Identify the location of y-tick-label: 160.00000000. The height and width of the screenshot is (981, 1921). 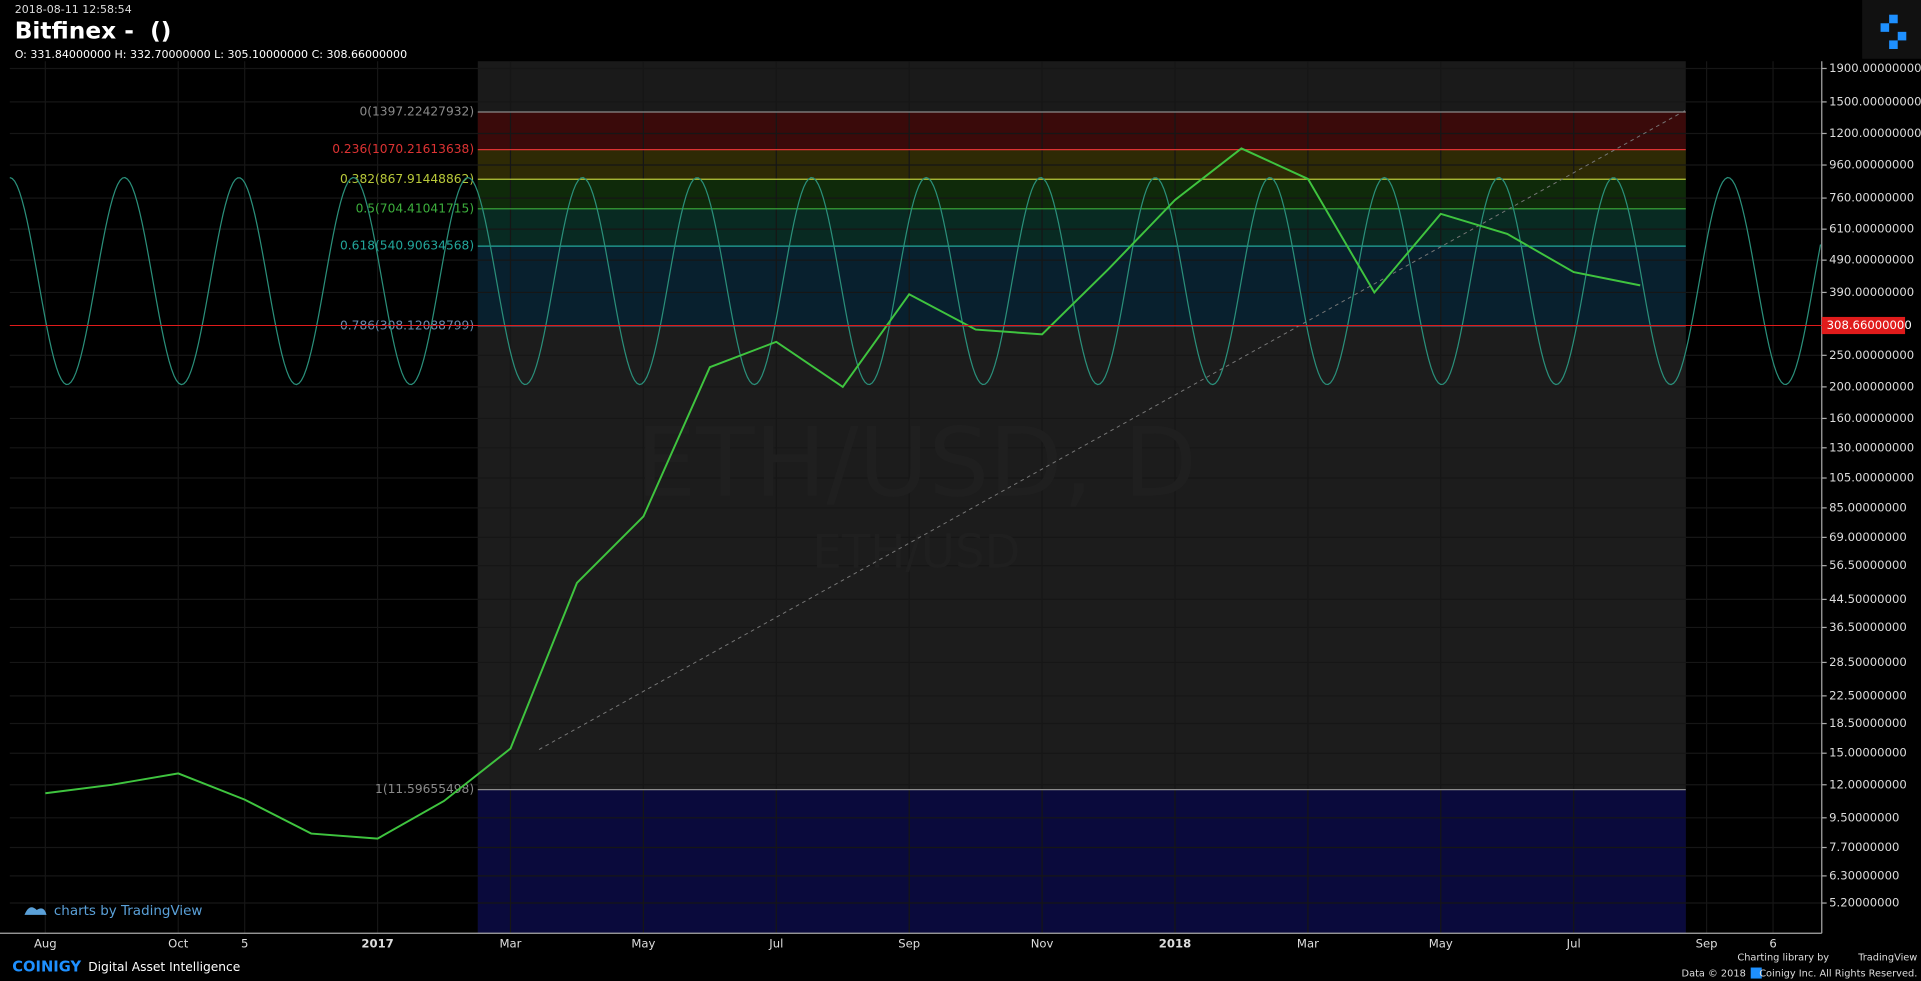
(1871, 418).